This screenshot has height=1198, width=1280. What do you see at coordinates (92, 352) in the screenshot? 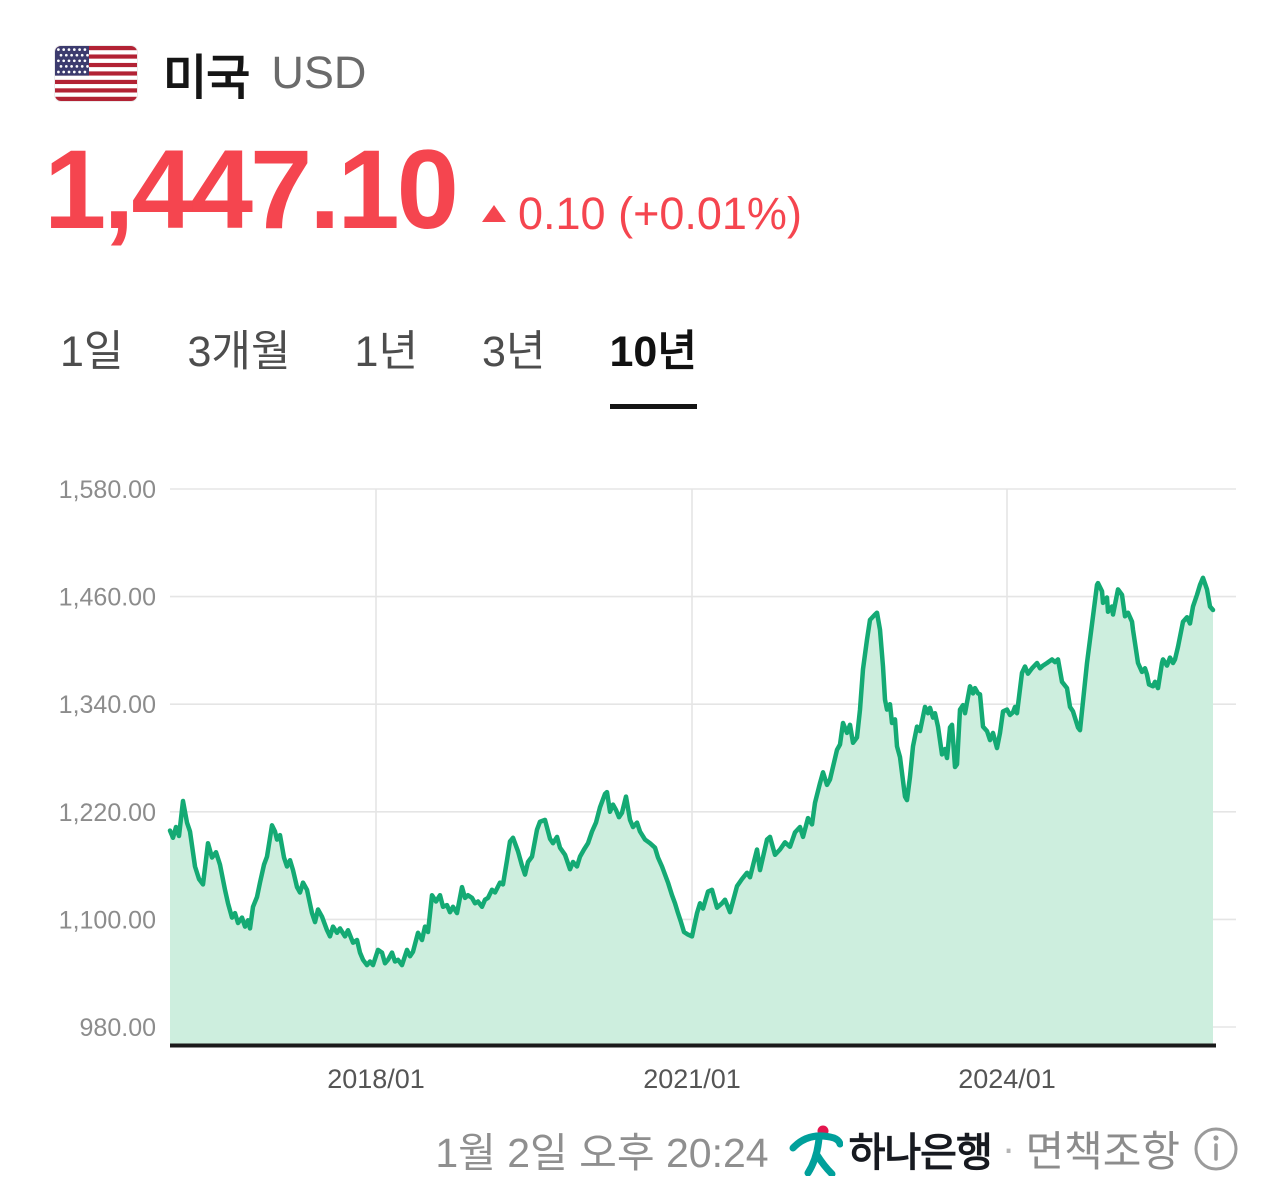
I see `tab-1day: 1일` at bounding box center [92, 352].